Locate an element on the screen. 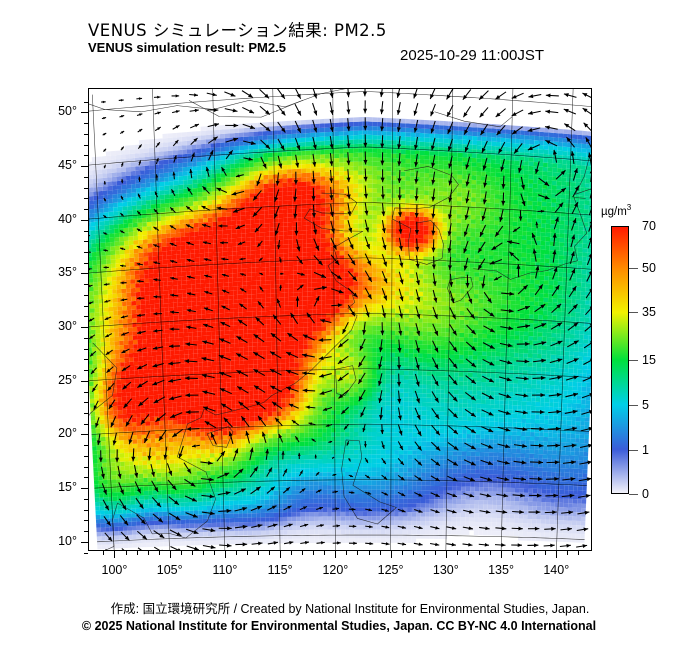 The height and width of the screenshot is (649, 700). colorbar-gradient is located at coordinates (620, 360).